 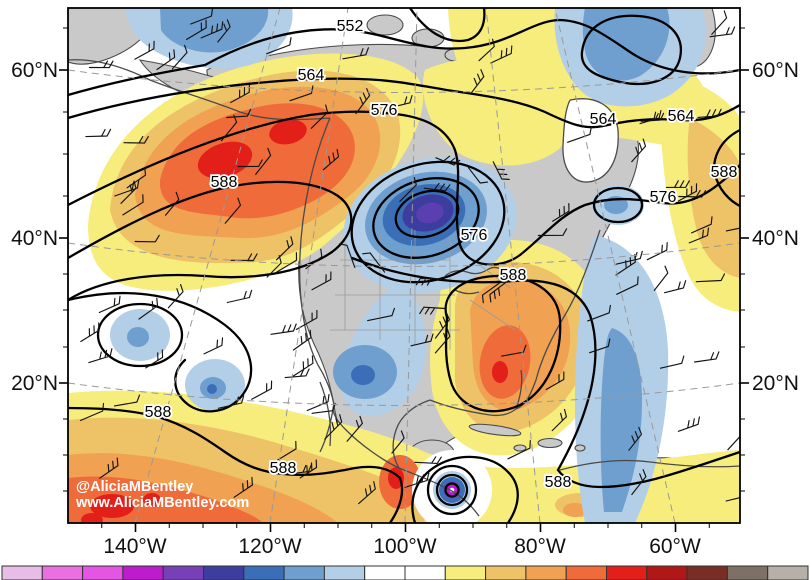 What do you see at coordinates (134, 487) in the screenshot?
I see `watermark-handle: @AliciaMBentley` at bounding box center [134, 487].